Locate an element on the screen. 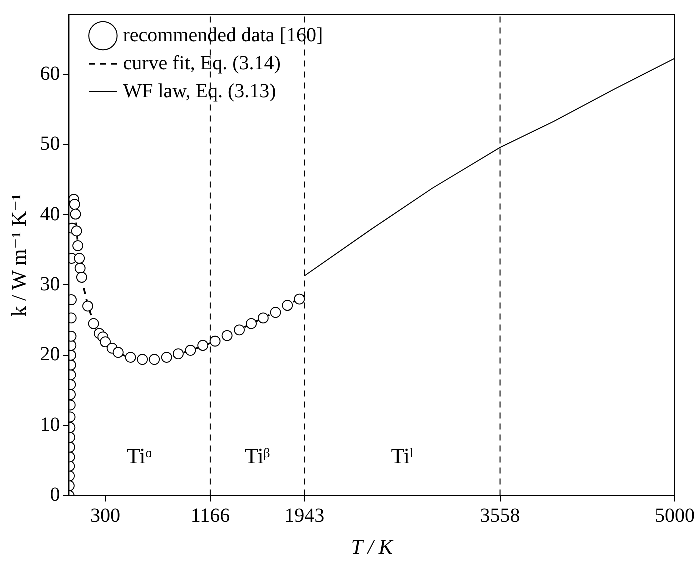 The image size is (698, 569). annotation: Tiᵅ is located at coordinates (139, 456).